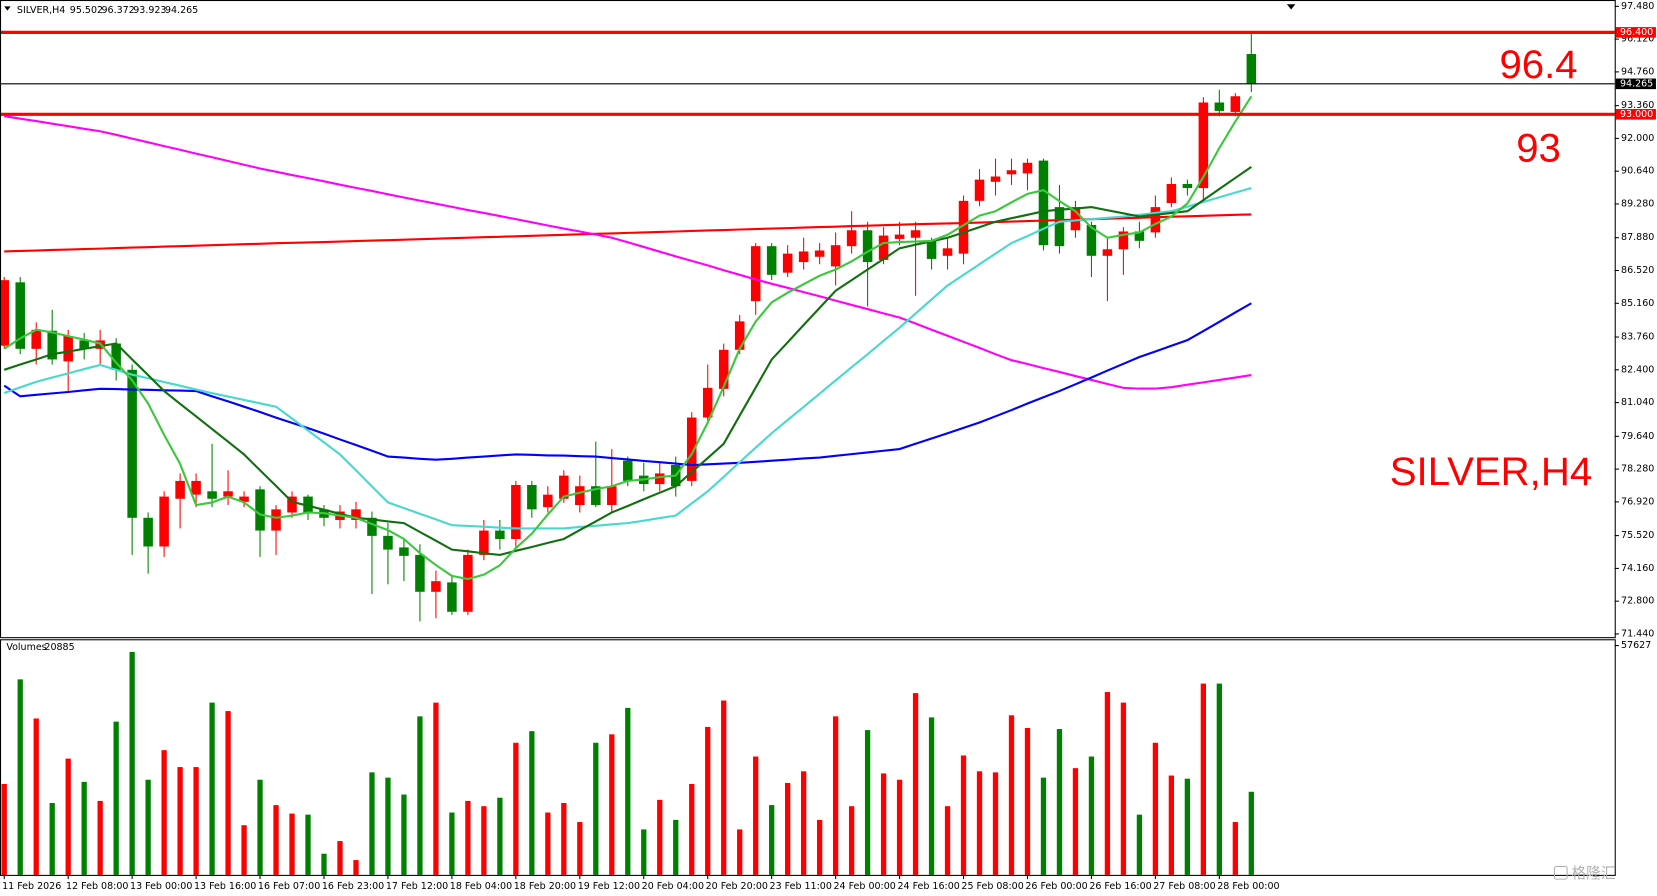  Describe the element at coordinates (737, 886) in the screenshot. I see `x-tick-label: 20 Feb 20:00` at that location.